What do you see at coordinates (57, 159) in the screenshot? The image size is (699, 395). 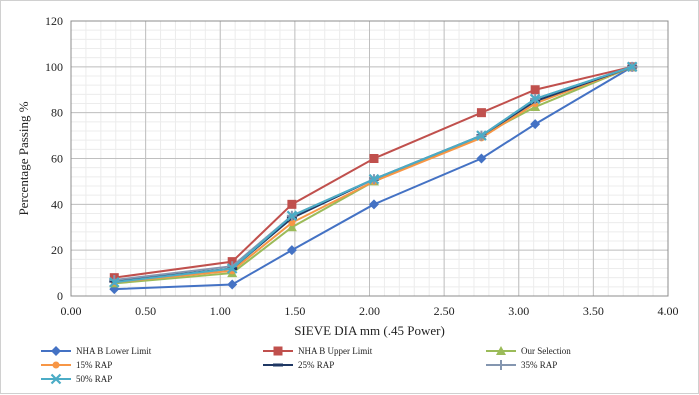 I see `y-tick-label: 60` at bounding box center [57, 159].